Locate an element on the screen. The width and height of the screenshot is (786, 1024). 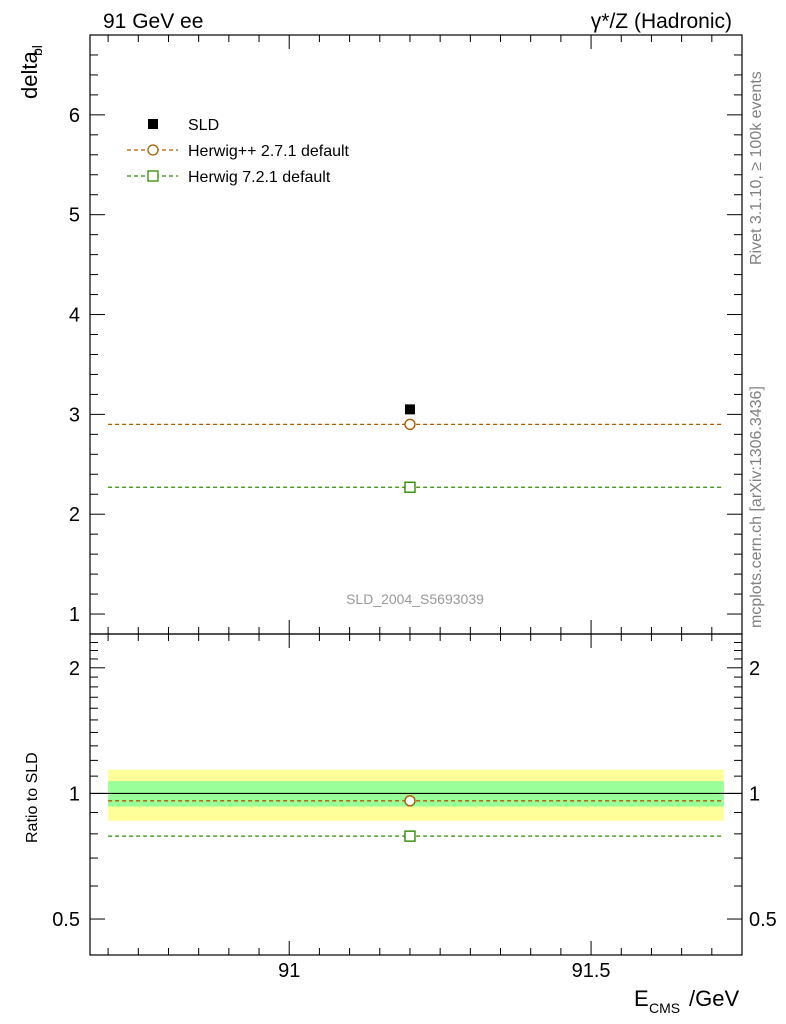
herwigpp-point is located at coordinates (410, 424).